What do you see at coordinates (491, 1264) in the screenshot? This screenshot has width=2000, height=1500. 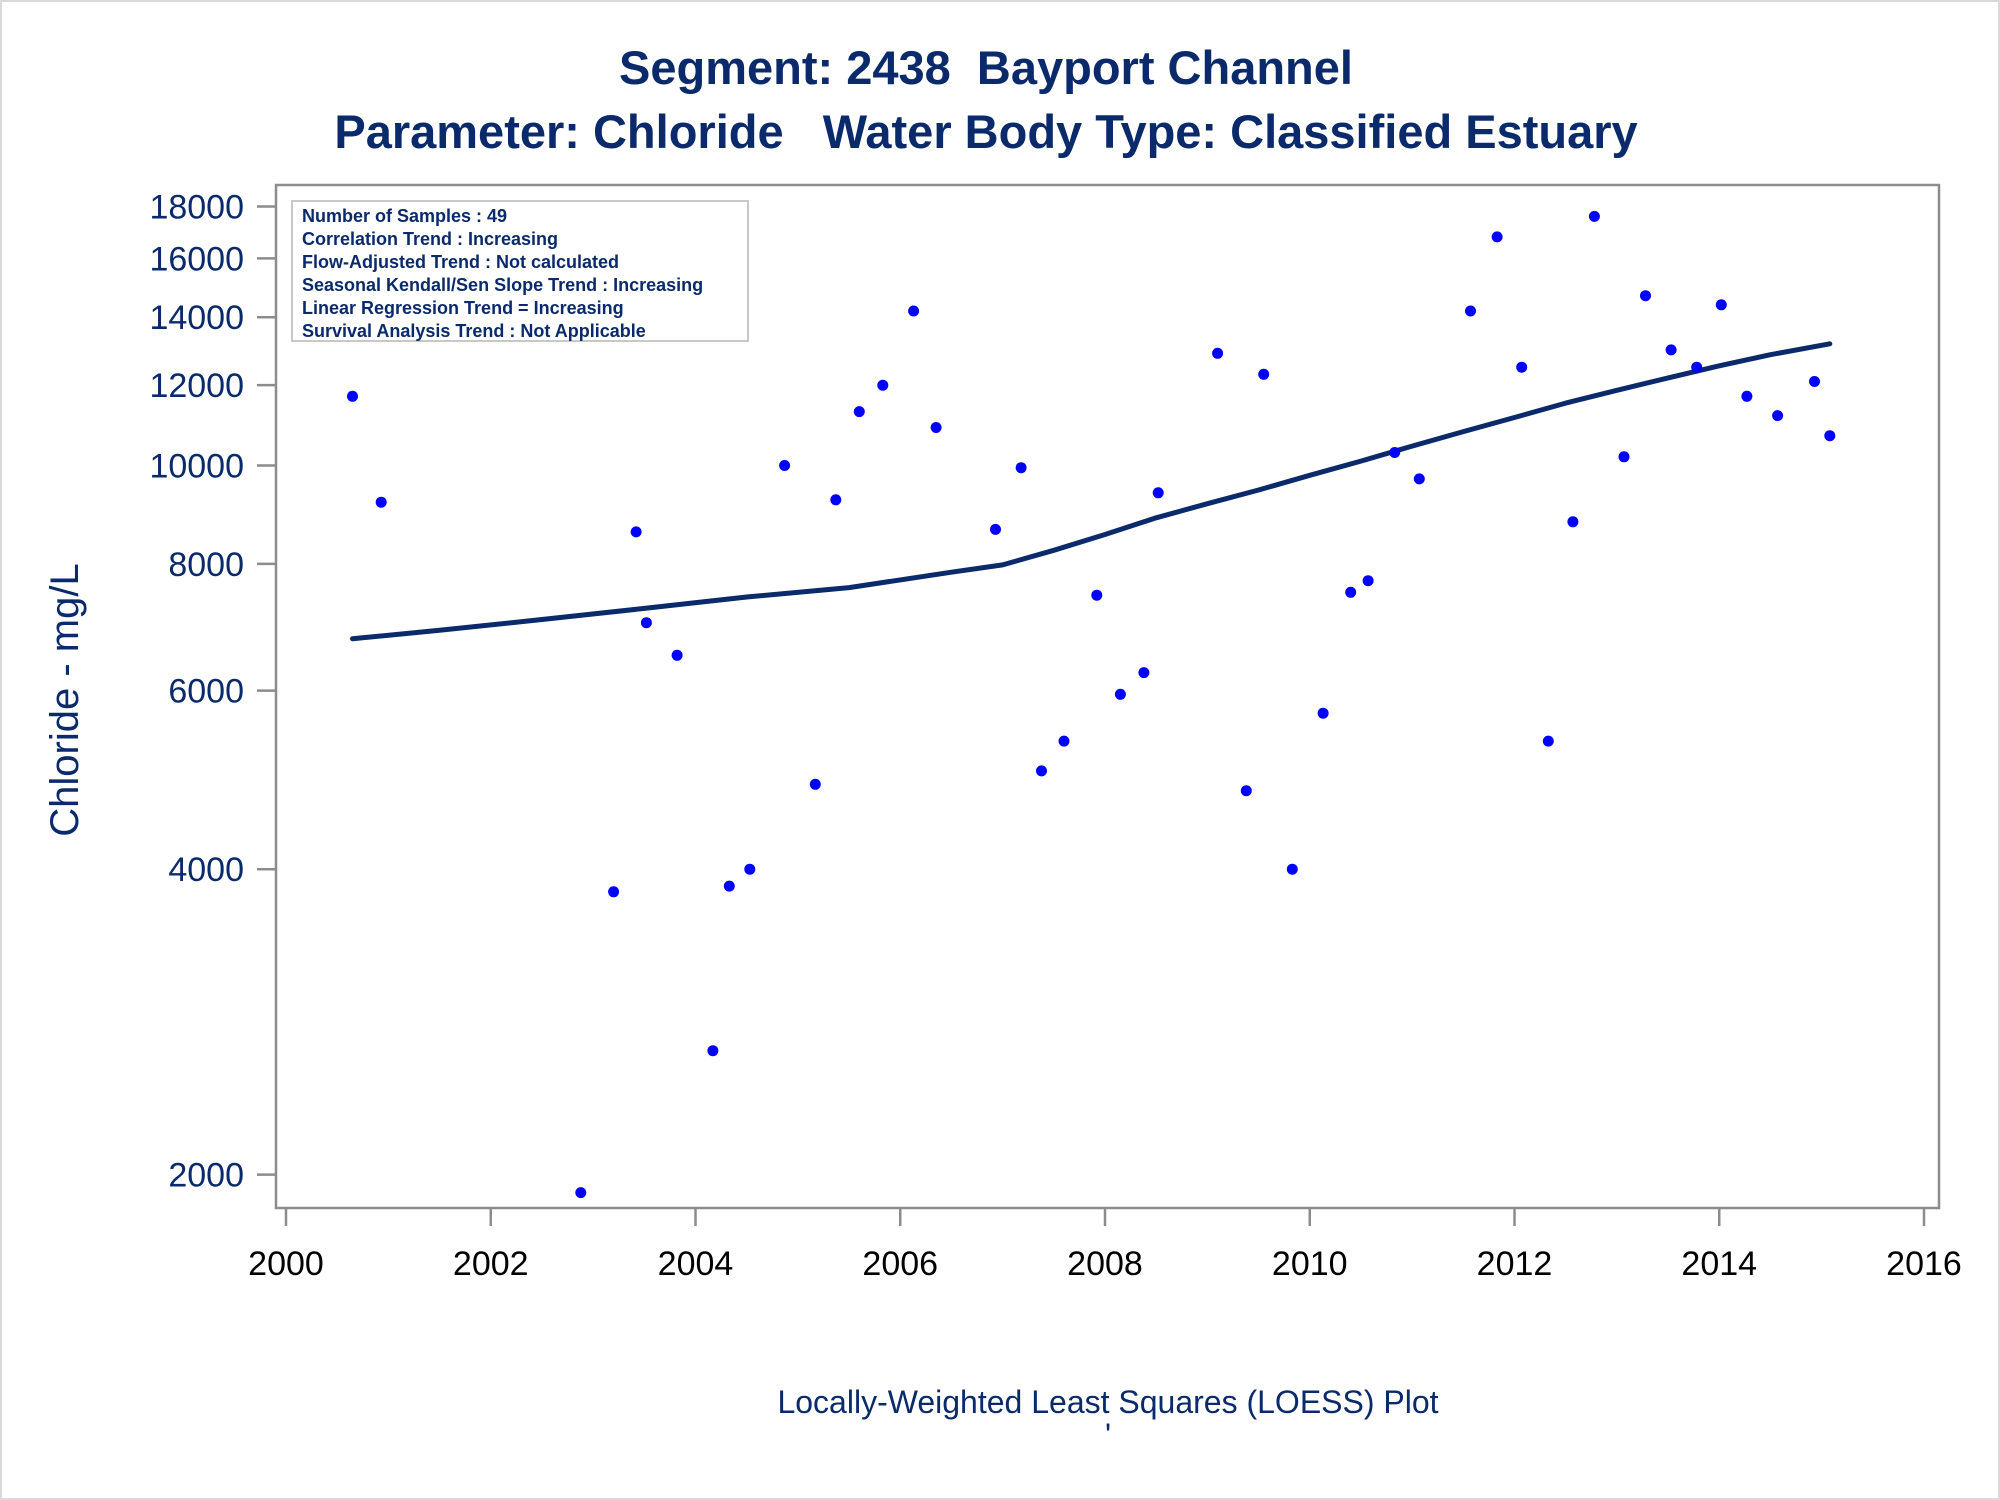 I see `x-tick-label: 2002` at bounding box center [491, 1264].